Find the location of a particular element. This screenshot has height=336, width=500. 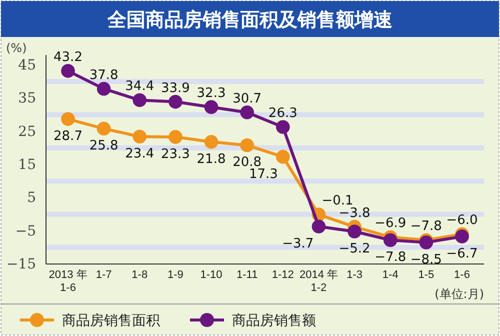

data-label: 43.2 is located at coordinates (68, 57).